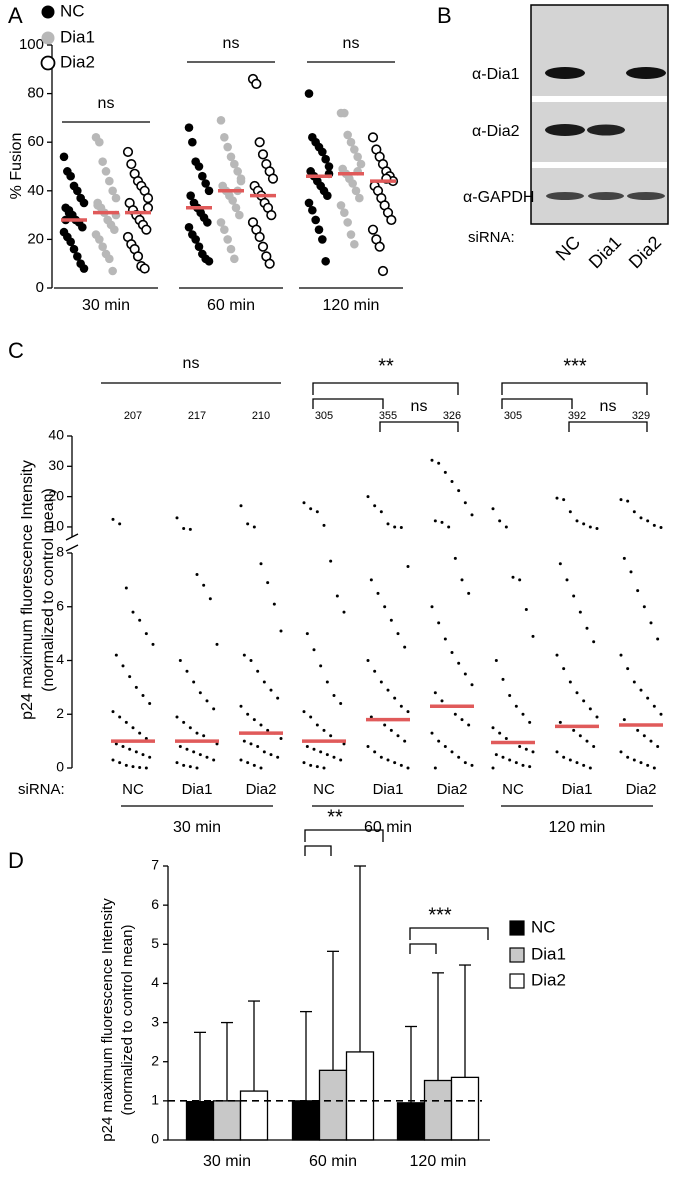  I want to click on significance-label: **, so click(386, 366).